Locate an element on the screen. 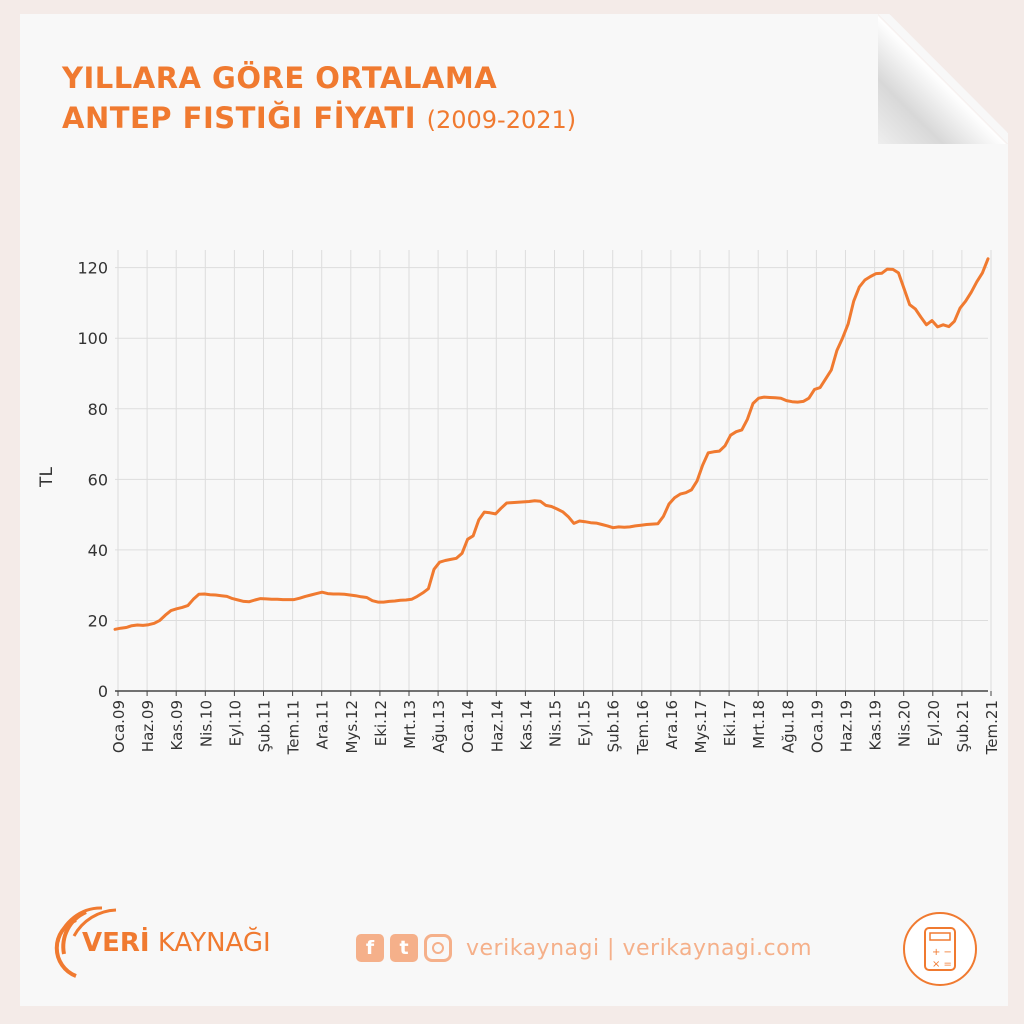 The height and width of the screenshot is (1024, 1024). x-tick-label: Şub.16 is located at coordinates (614, 726).